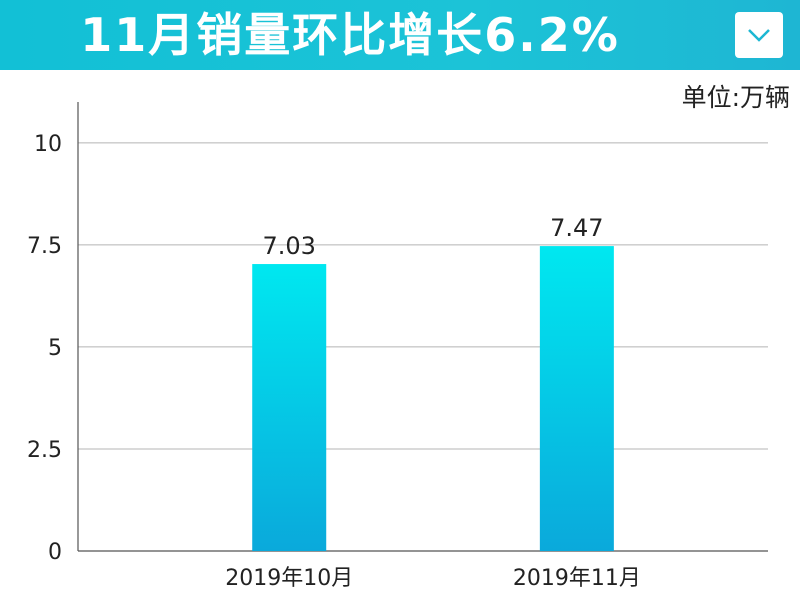  I want to click on y-tick-label: 0, so click(55, 552).